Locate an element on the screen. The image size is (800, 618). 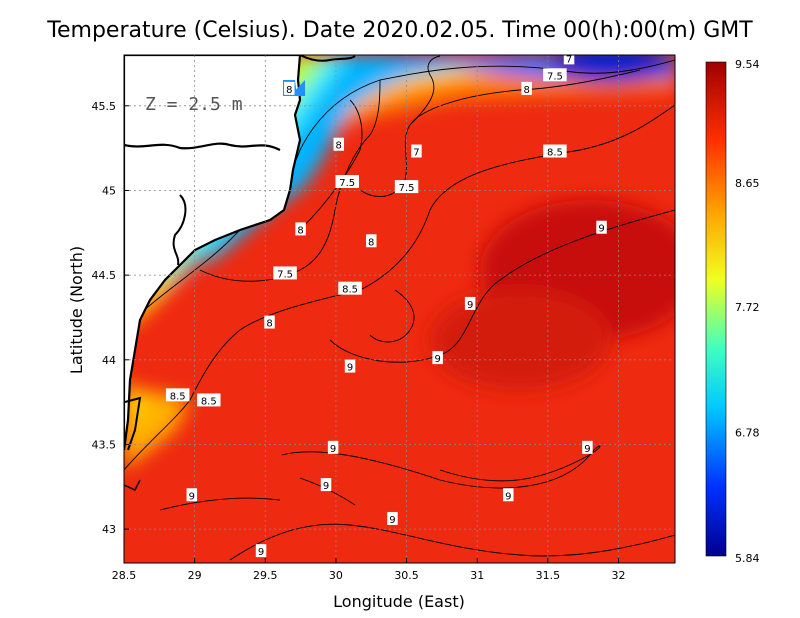
colorbar-label: 7.72 is located at coordinates (747, 307).